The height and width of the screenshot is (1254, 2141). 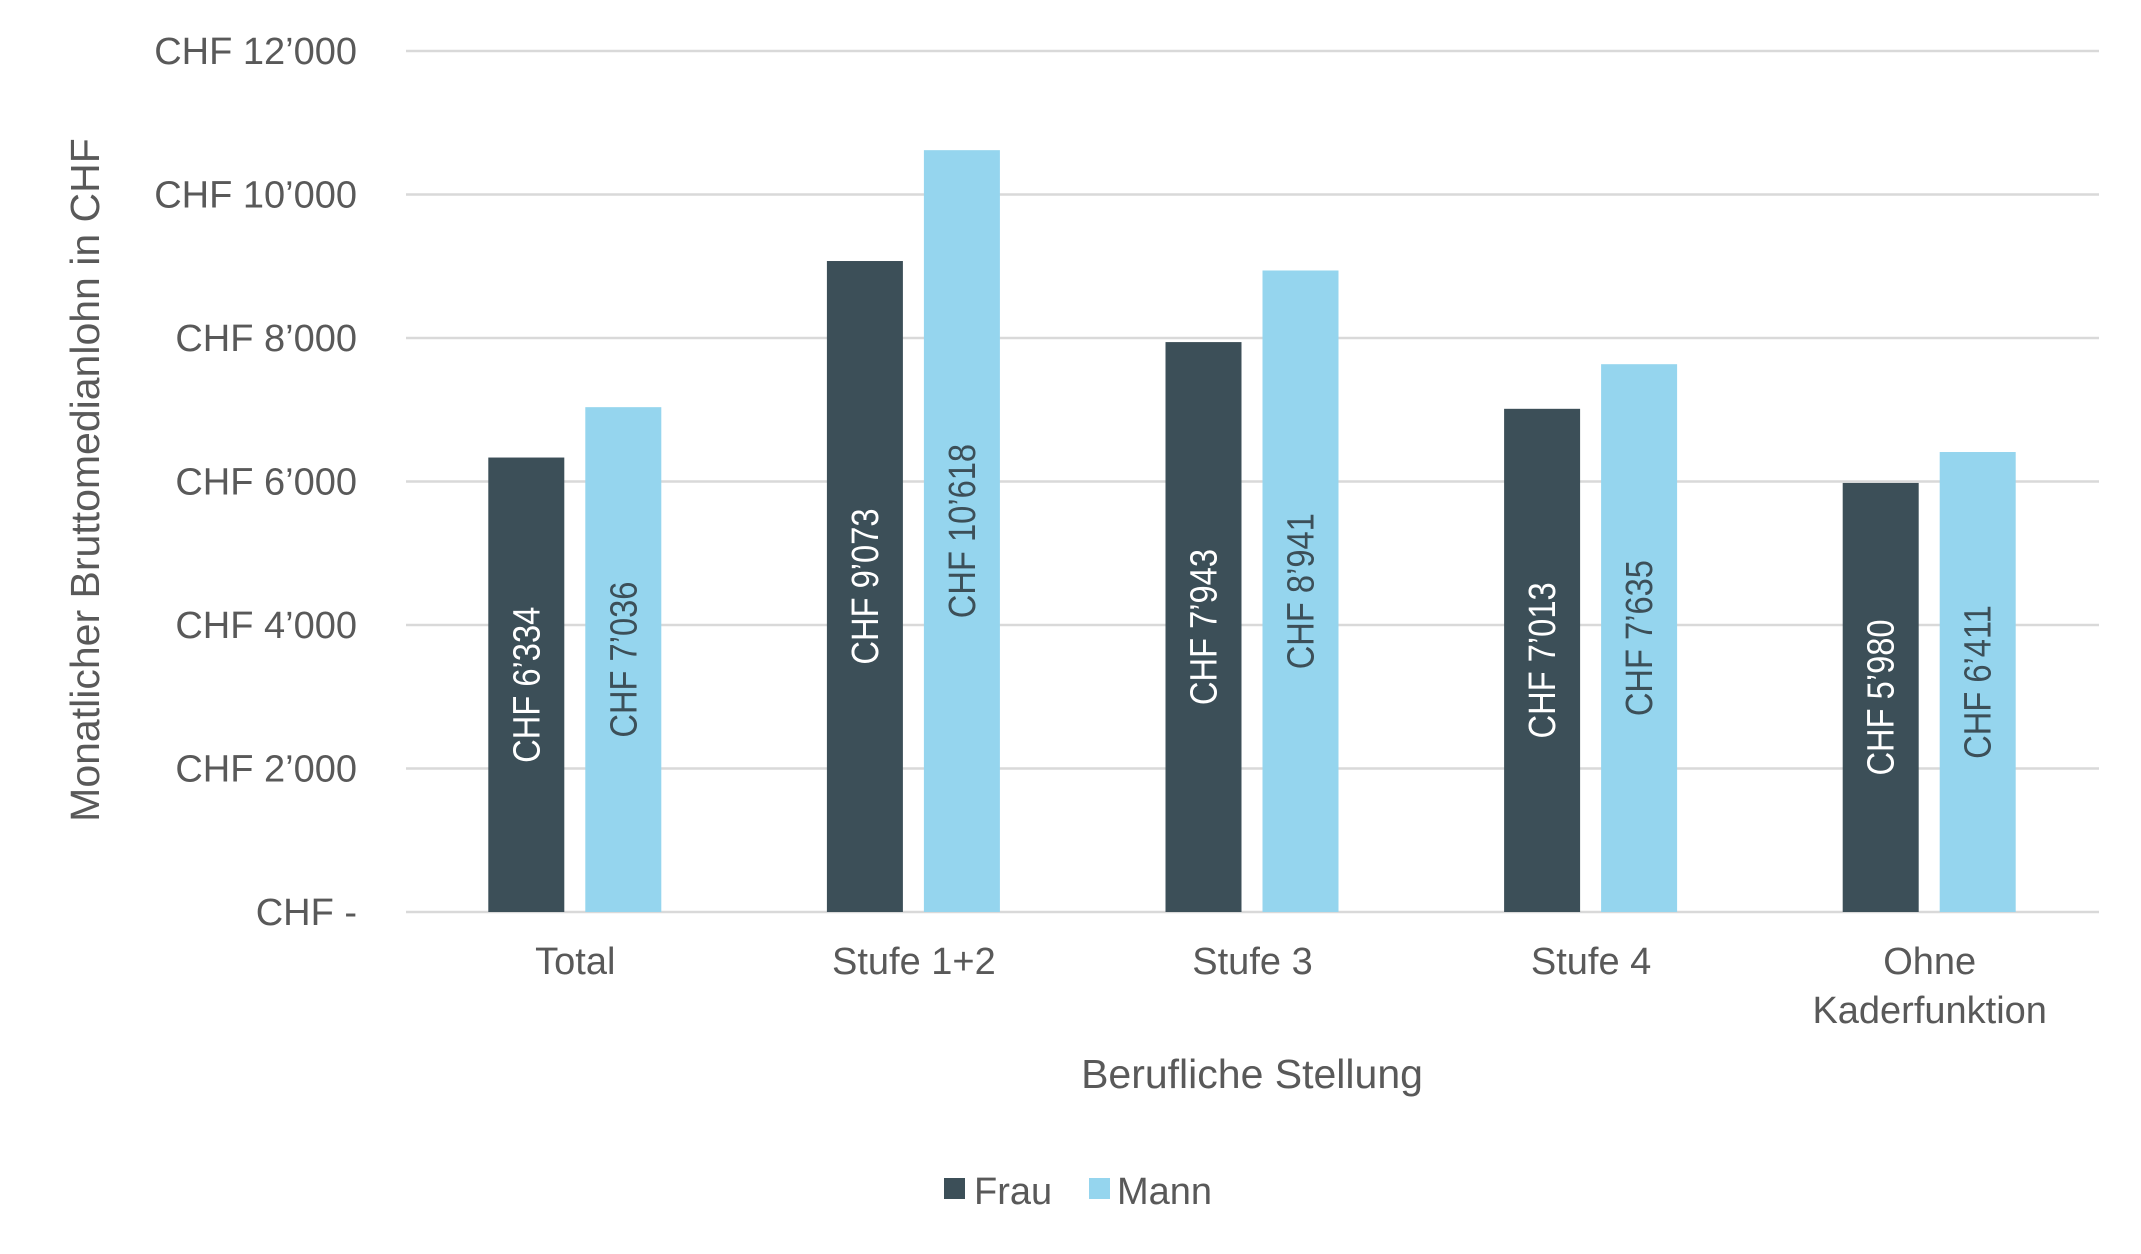 I want to click on legend-swatch-mann, so click(x=1099, y=1188).